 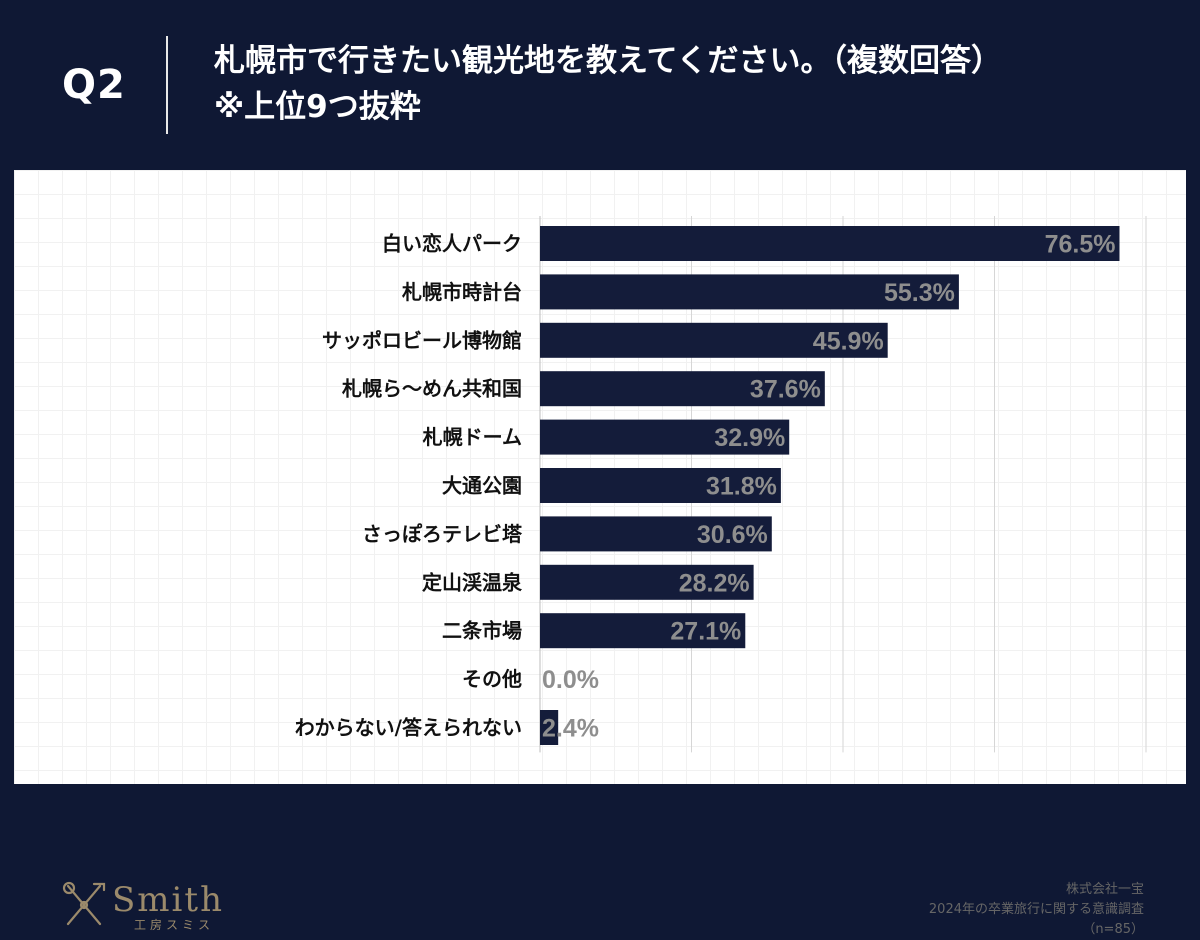 I want to click on source-company: 株式会社一宝, so click(x=1104, y=889).